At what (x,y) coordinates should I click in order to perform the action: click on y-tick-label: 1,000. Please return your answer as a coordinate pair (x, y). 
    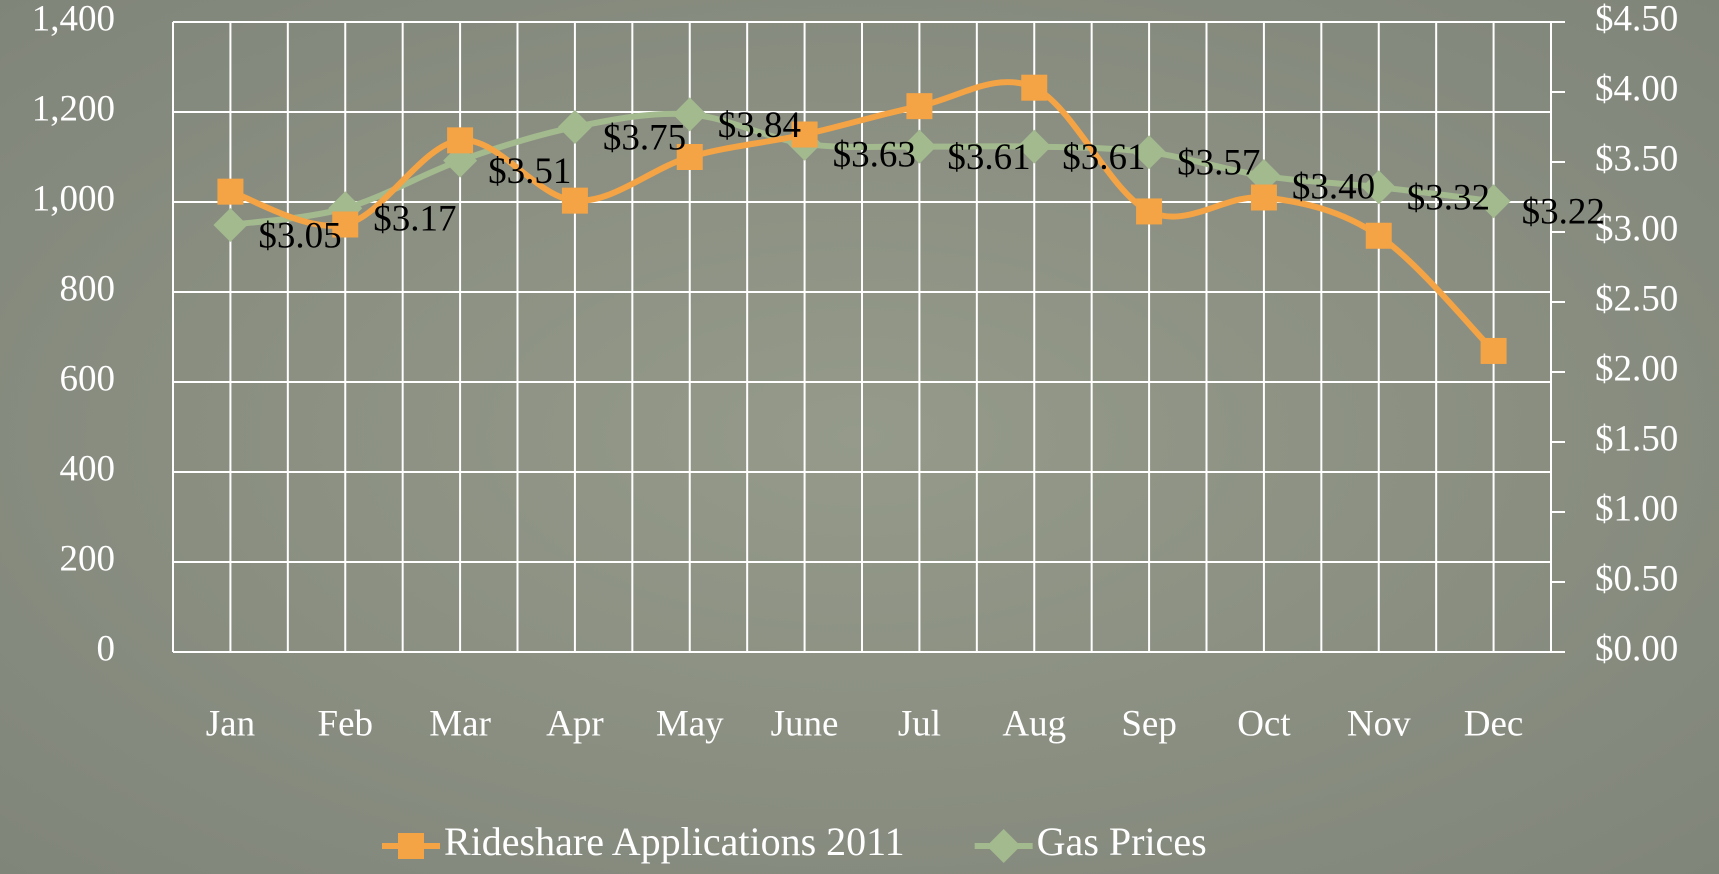
    Looking at the image, I should click on (73, 198).